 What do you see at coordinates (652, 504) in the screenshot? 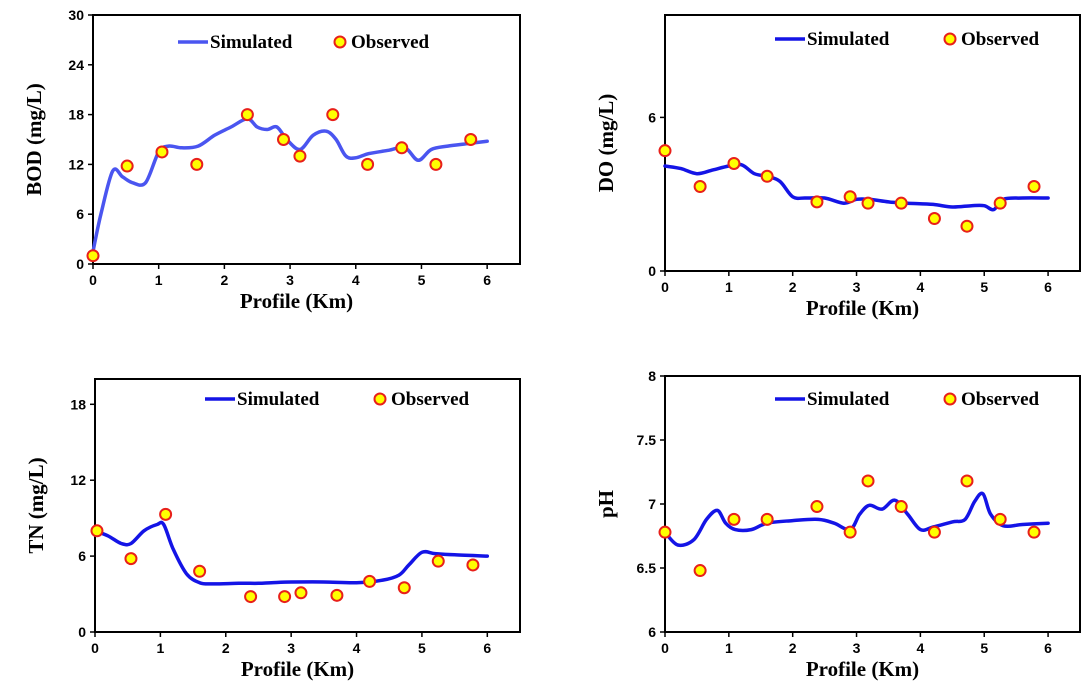
I see `y-tick-label: 7` at bounding box center [652, 504].